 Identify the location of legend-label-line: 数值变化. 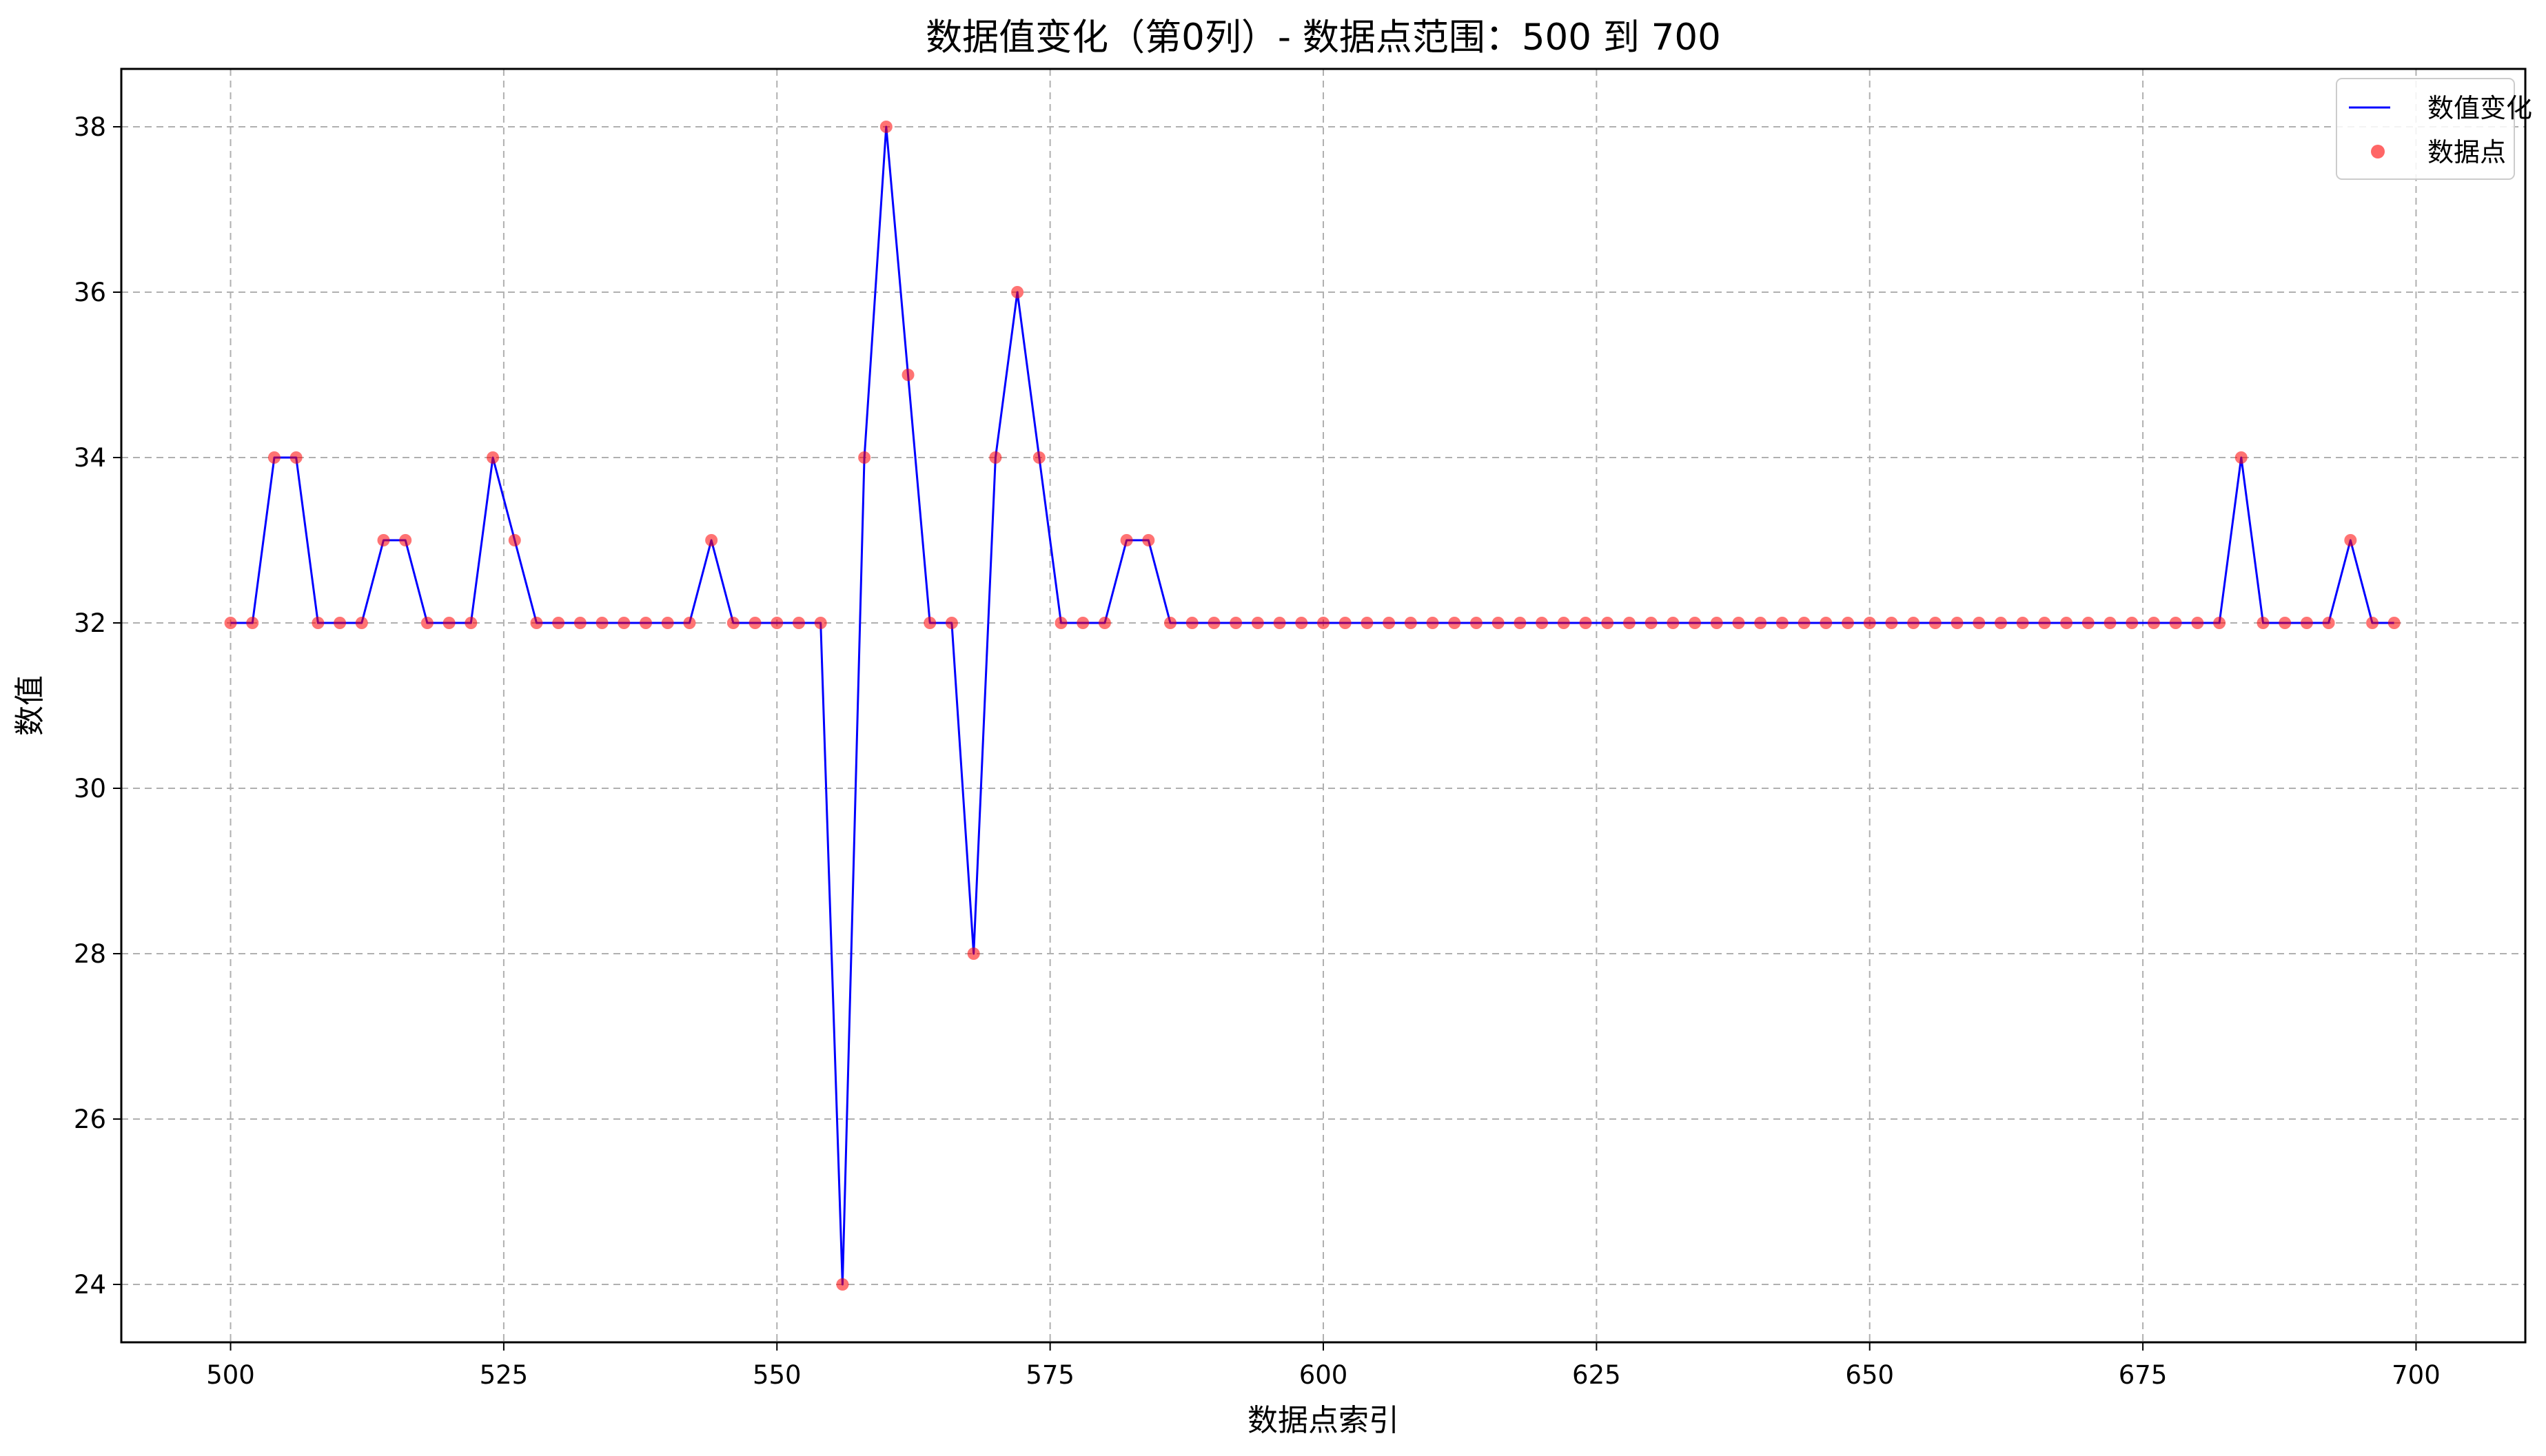
(2479, 108).